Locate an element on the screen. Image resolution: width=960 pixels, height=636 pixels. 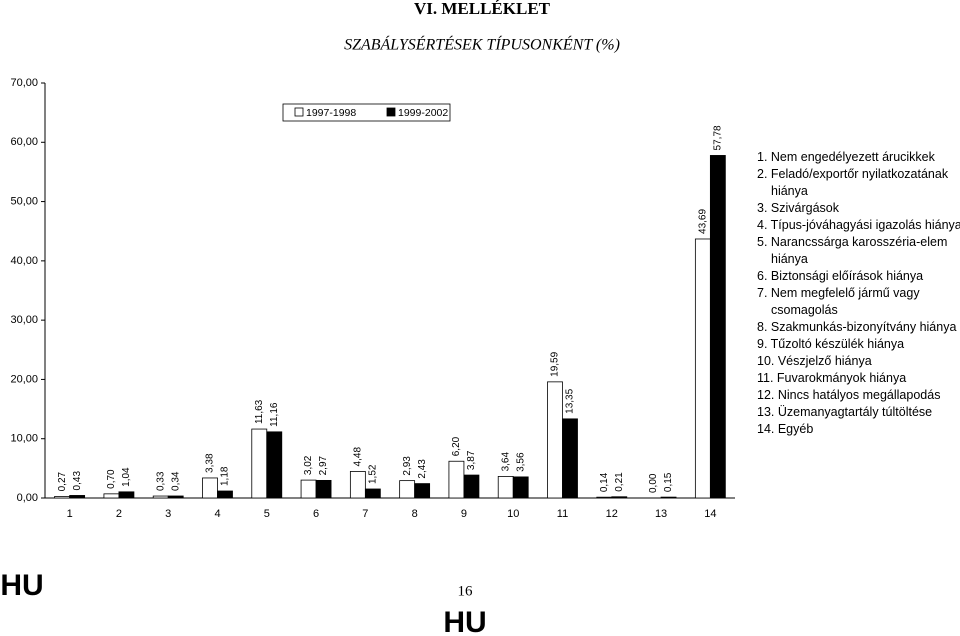
value-label: 6,20 is located at coordinates (456, 446).